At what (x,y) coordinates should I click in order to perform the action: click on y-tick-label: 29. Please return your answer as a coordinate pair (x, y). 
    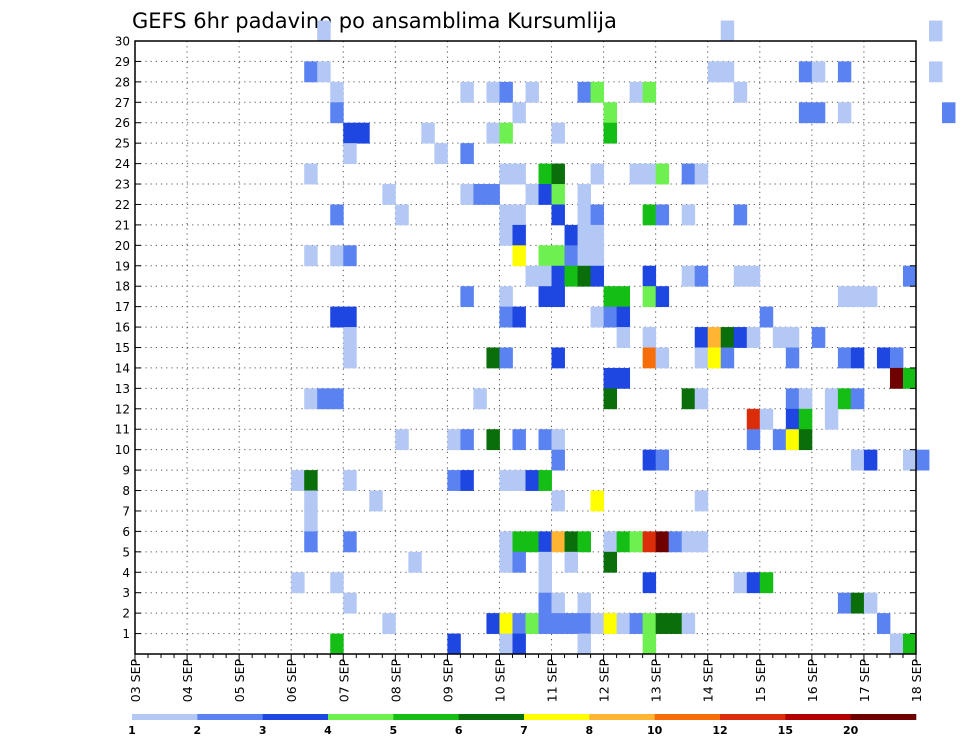
    Looking at the image, I should click on (122, 62).